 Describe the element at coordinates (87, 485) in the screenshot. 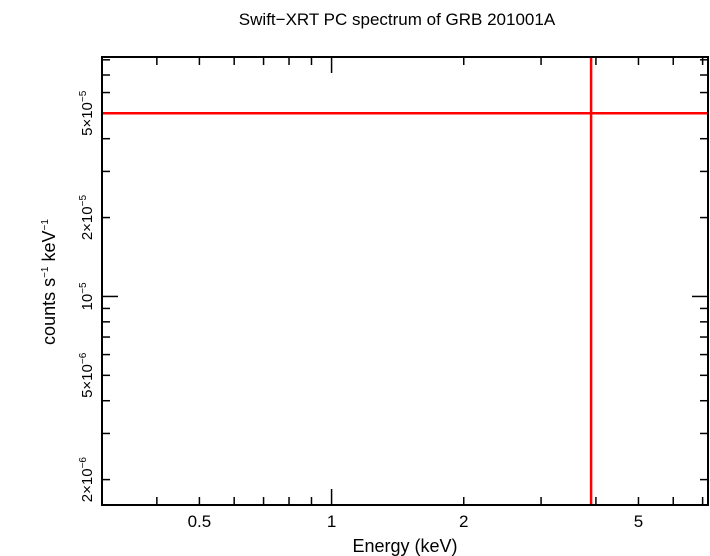

I see `y-tick-label-0-mantissa: 2×10` at that location.